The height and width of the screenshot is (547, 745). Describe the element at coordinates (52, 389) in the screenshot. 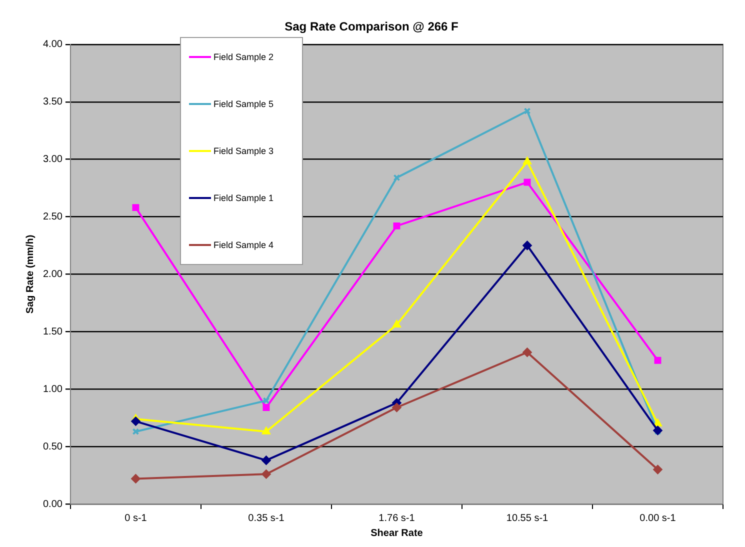

I see `y-tick-label: 1.00` at that location.